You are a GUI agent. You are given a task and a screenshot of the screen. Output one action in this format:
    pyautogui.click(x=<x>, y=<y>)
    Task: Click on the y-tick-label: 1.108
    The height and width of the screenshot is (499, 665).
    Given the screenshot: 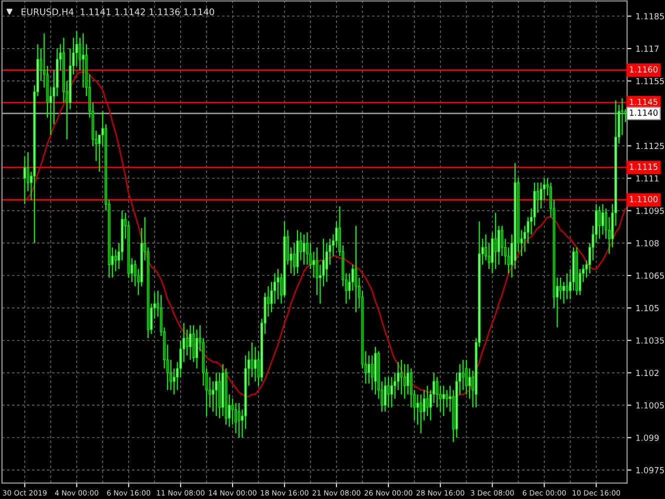 What is the action you would take?
    pyautogui.click(x=647, y=243)
    